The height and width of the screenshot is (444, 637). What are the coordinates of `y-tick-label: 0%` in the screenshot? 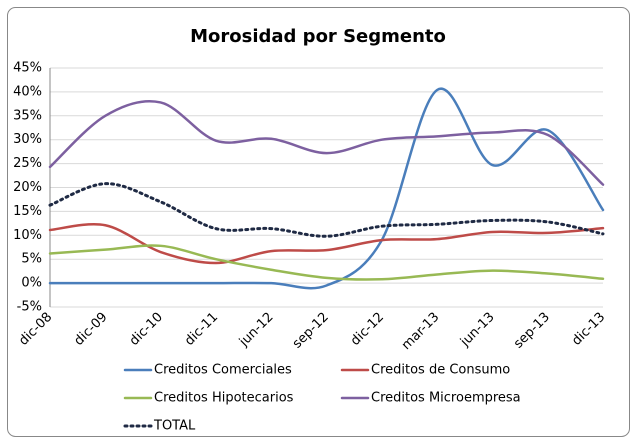 It's located at (31, 283).